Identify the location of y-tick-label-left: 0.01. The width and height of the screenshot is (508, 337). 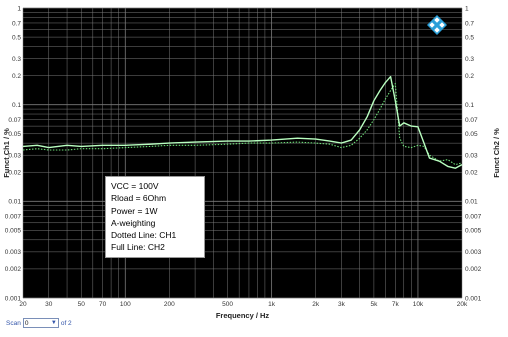
(14, 202).